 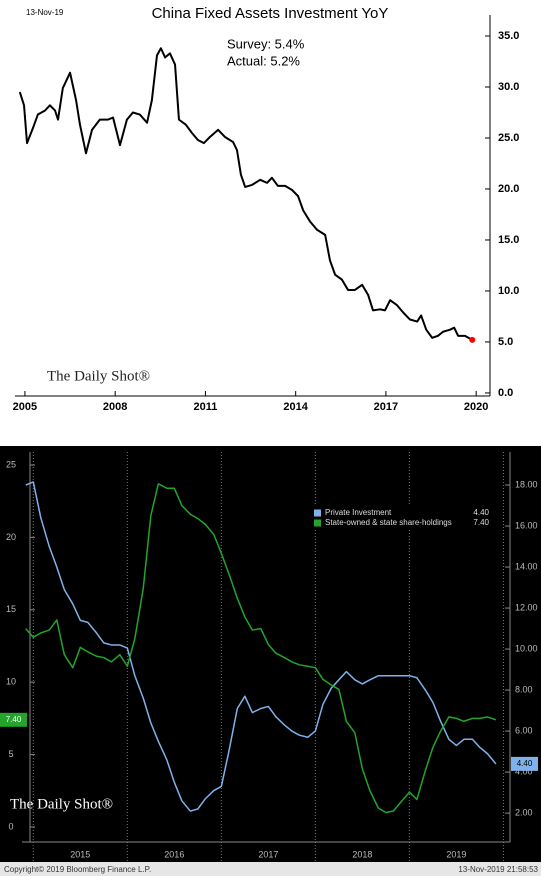 What do you see at coordinates (11, 682) in the screenshot?
I see `y-tick-label: 10` at bounding box center [11, 682].